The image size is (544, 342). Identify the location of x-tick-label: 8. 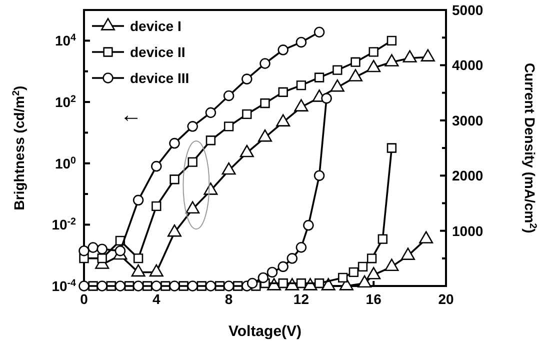
(228, 299).